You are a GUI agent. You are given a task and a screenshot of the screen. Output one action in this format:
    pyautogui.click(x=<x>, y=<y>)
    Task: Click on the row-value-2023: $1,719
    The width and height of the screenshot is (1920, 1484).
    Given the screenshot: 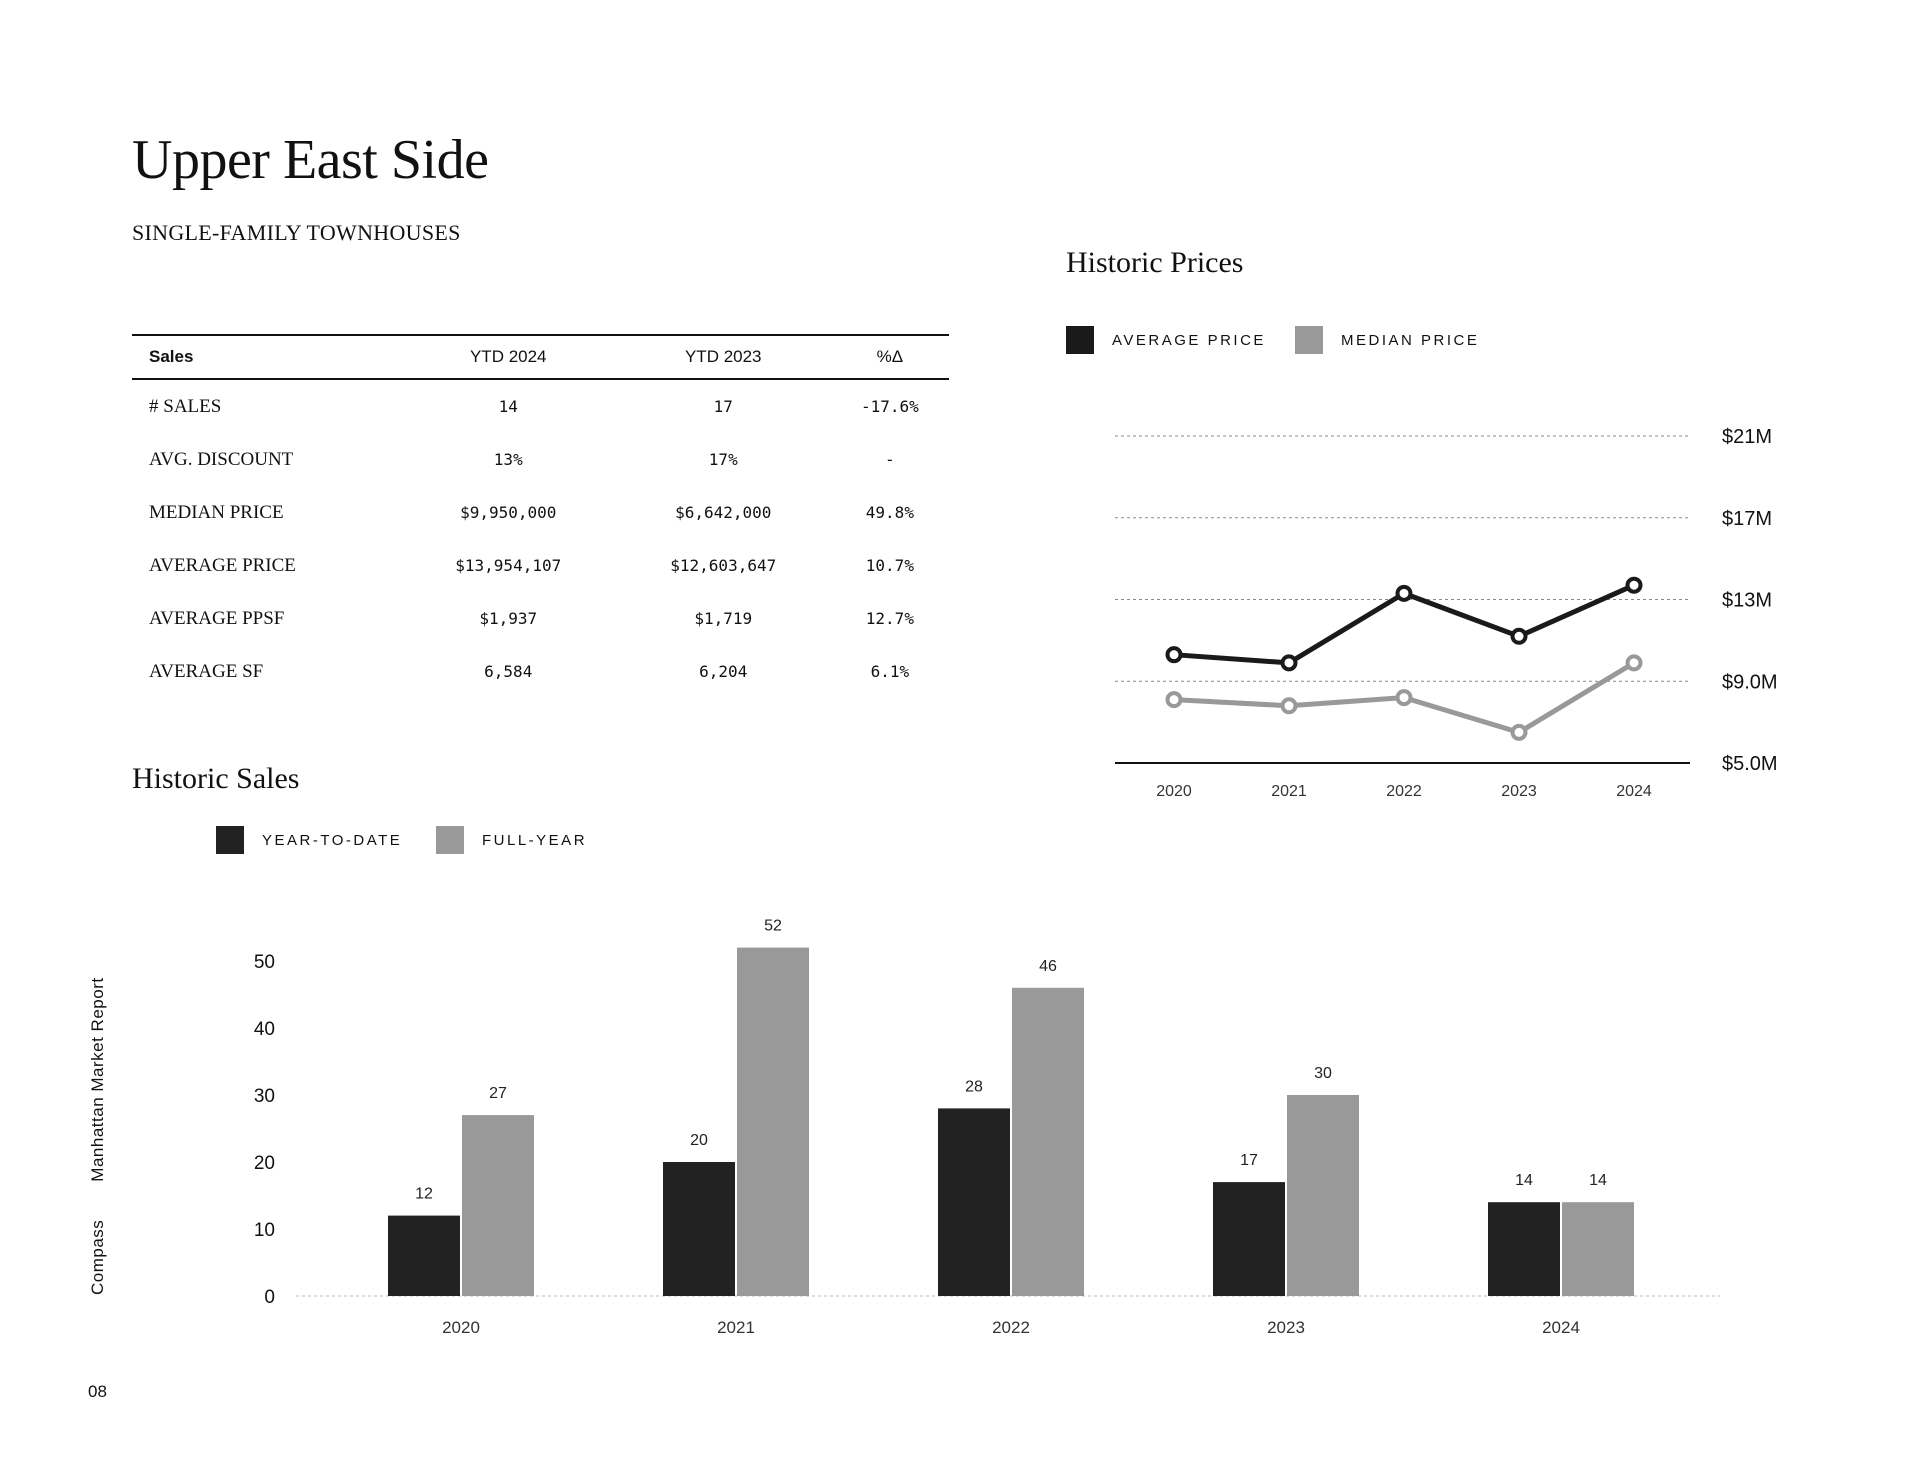 What is the action you would take?
    pyautogui.click(x=723, y=618)
    